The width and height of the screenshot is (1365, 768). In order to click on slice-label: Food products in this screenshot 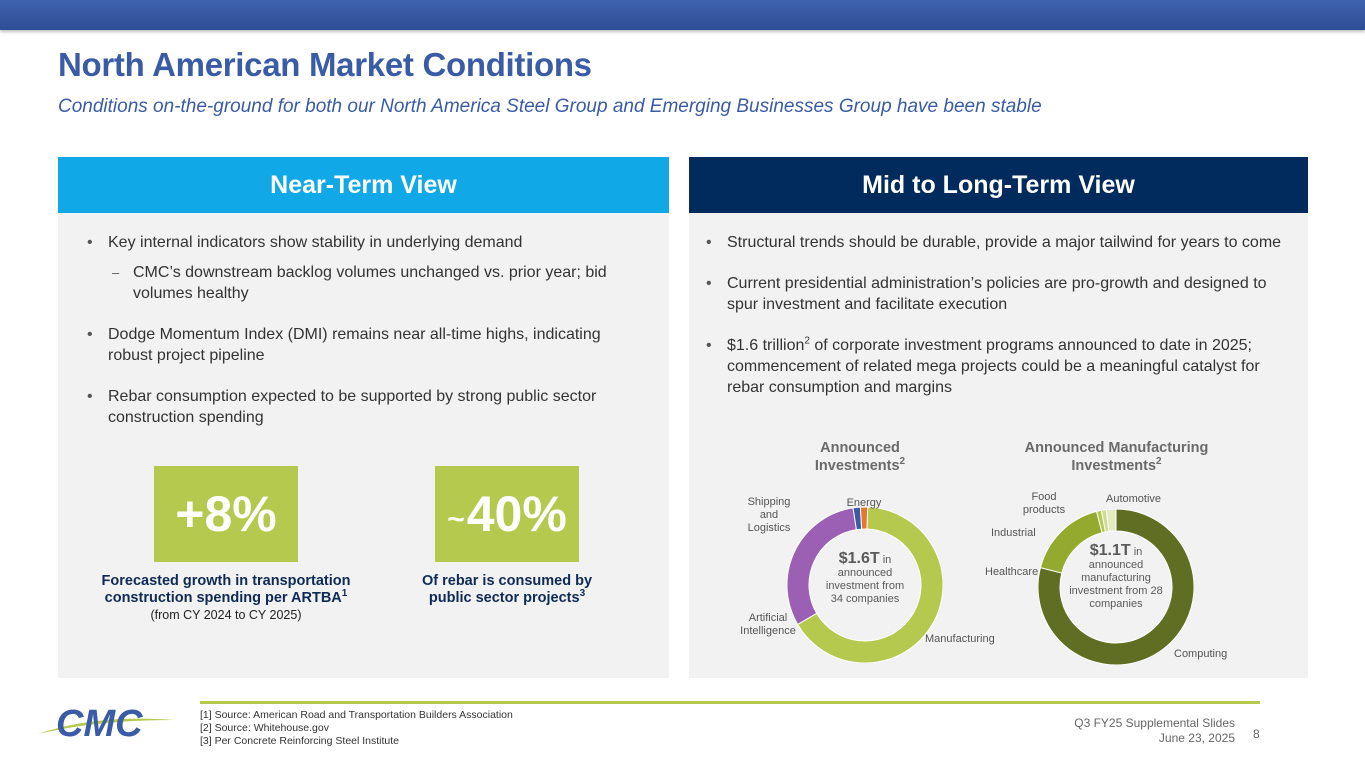, I will do `click(1044, 503)`.